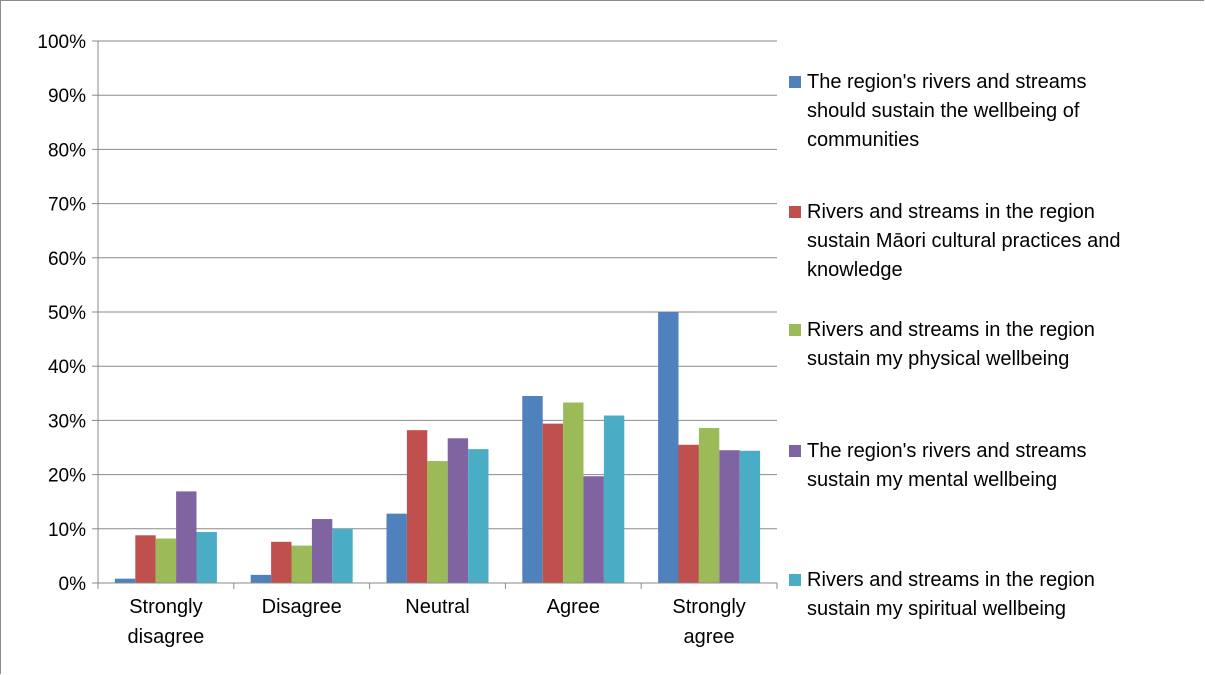 Image resolution: width=1205 pixels, height=675 pixels. What do you see at coordinates (67, 530) in the screenshot?
I see `y-tick-label: 10%` at bounding box center [67, 530].